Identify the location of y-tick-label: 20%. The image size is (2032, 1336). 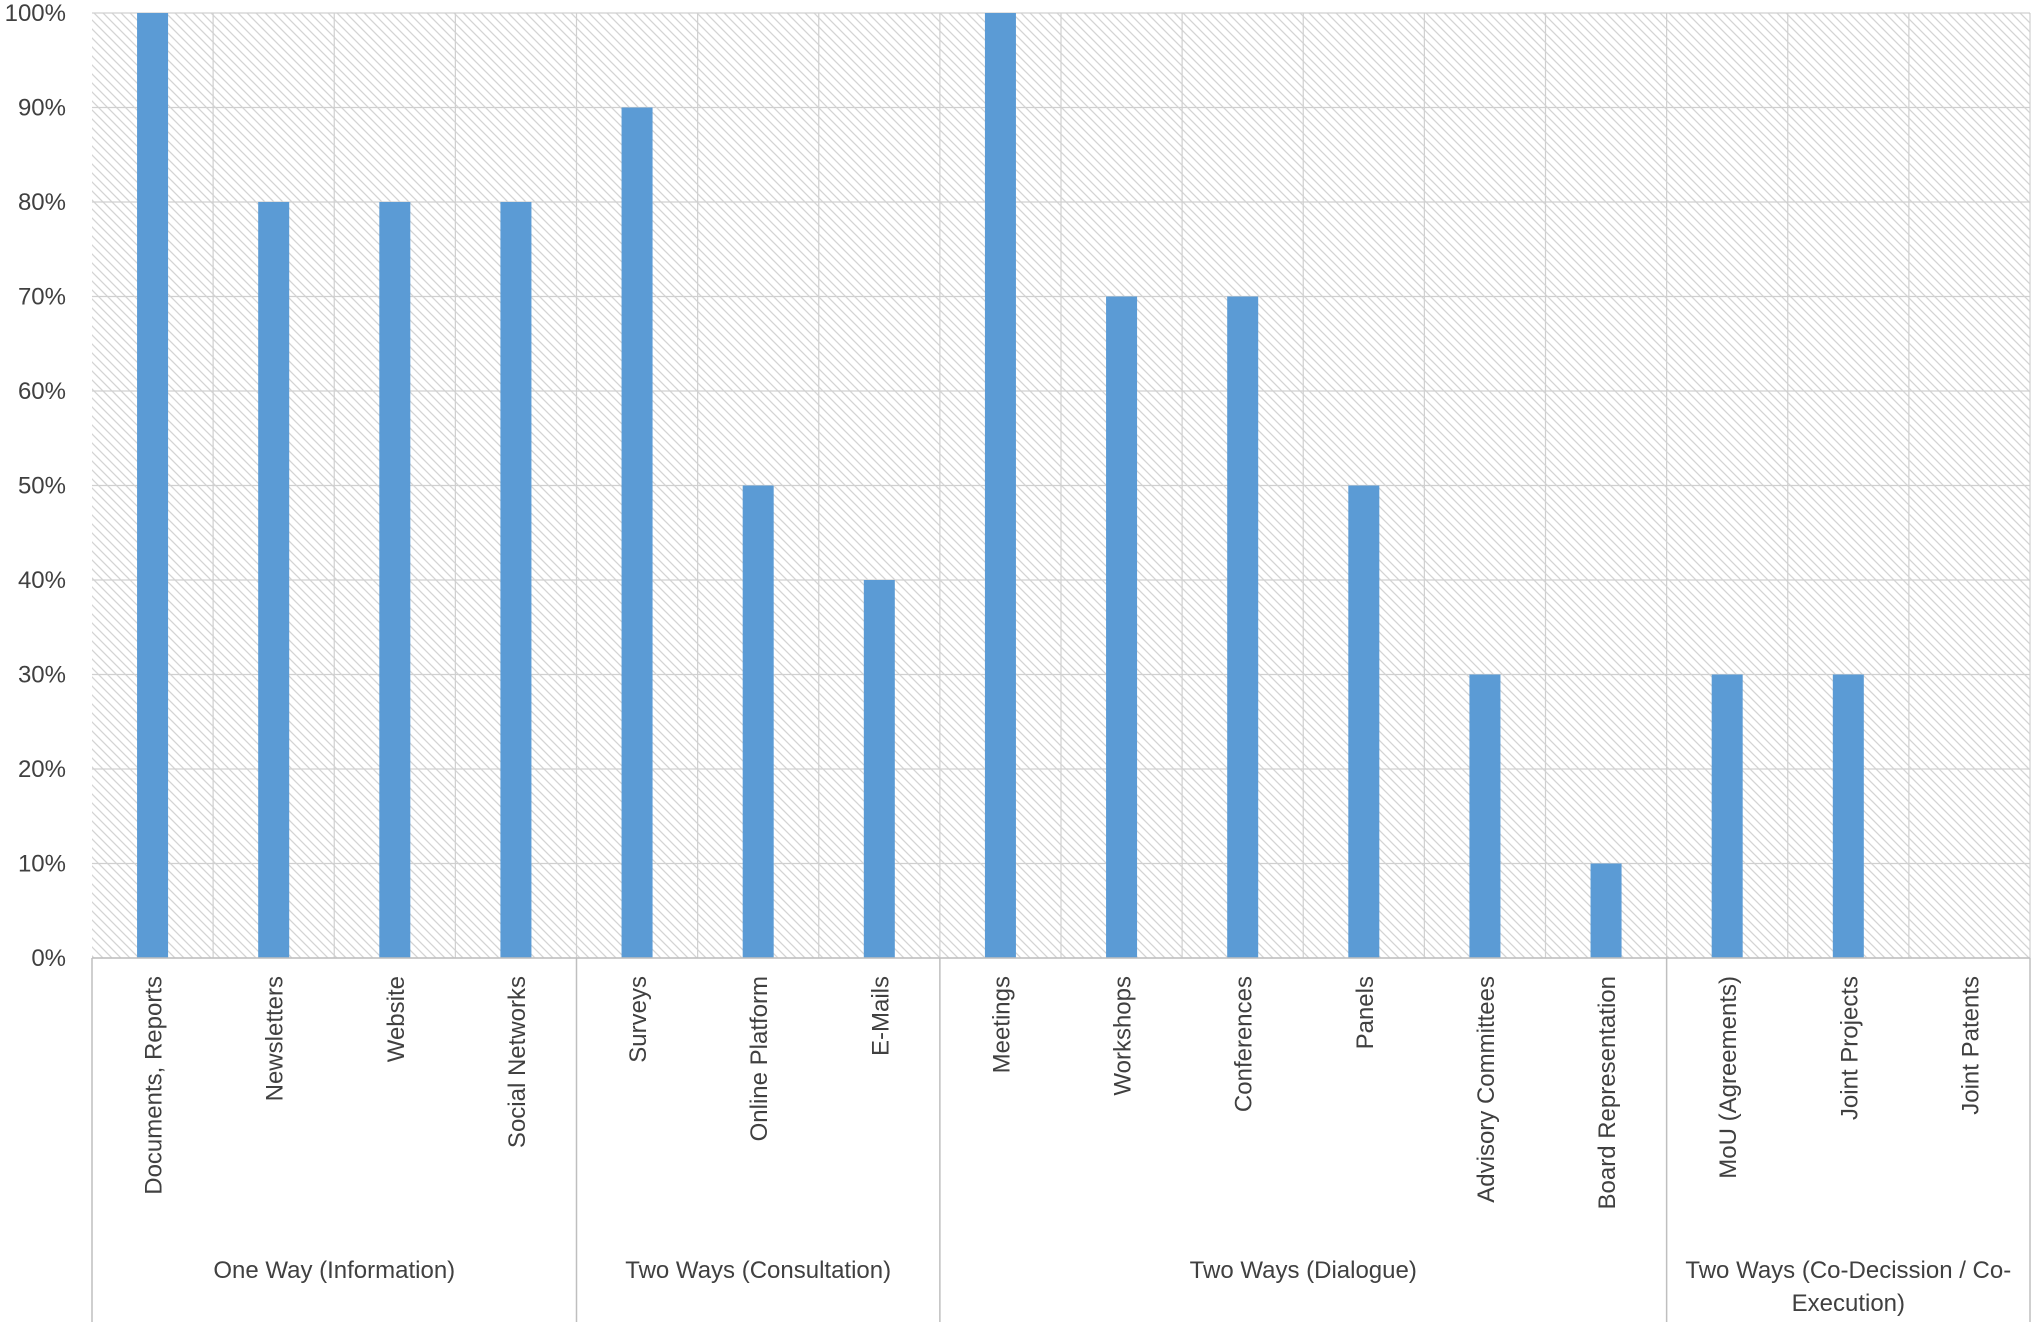
(42, 769).